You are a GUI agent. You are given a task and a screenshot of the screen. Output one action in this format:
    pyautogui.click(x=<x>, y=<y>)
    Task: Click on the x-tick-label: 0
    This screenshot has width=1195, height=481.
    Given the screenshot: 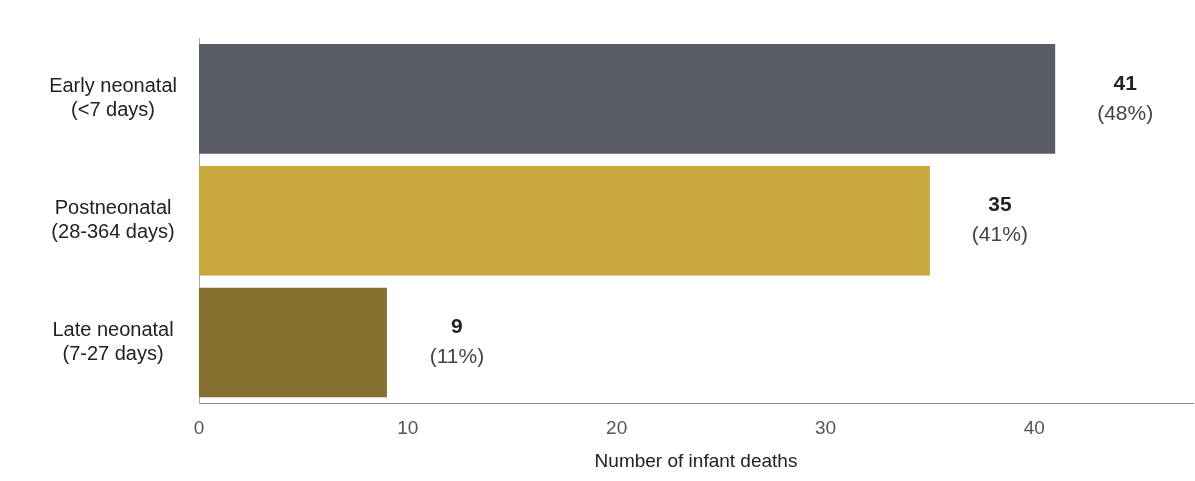 What is the action you would take?
    pyautogui.click(x=199, y=428)
    